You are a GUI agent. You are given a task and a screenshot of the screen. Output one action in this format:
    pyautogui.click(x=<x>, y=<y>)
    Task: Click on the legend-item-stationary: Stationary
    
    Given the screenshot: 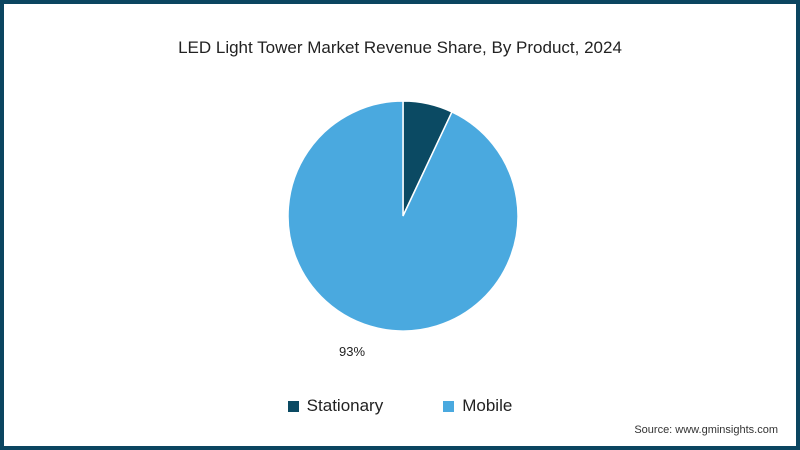 What is the action you would take?
    pyautogui.click(x=335, y=406)
    